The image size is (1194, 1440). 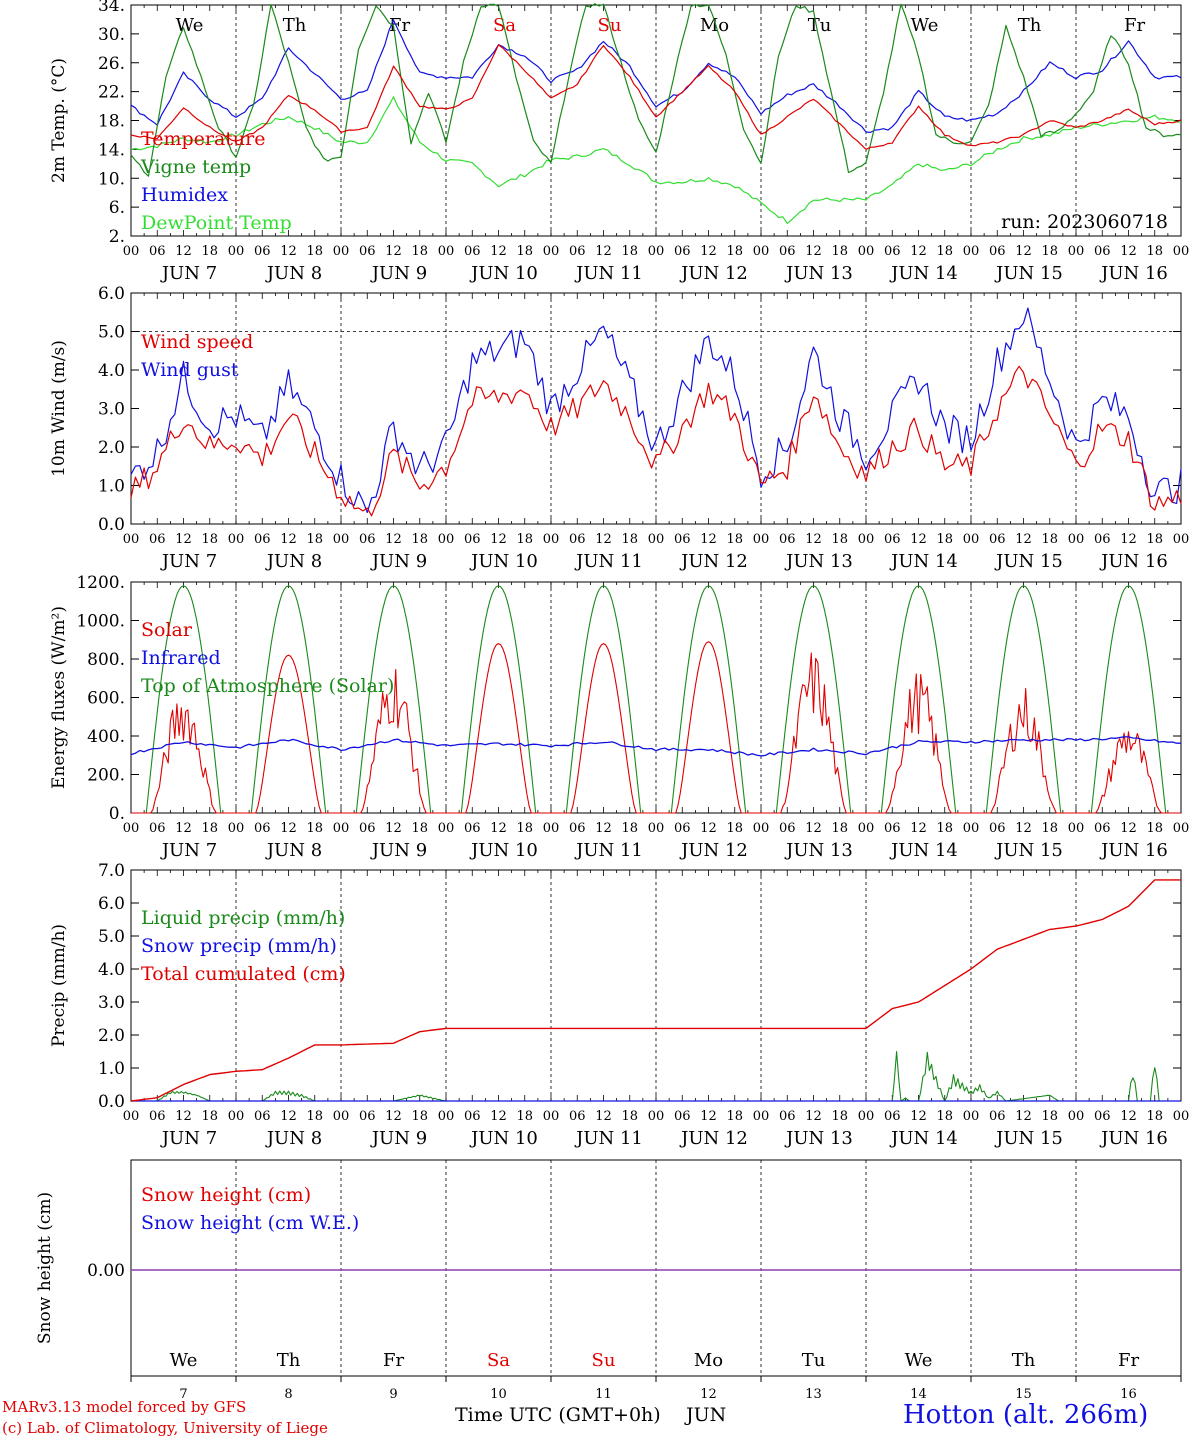 What do you see at coordinates (111, 937) in the screenshot?
I see `y-tick-label: 5.0` at bounding box center [111, 937].